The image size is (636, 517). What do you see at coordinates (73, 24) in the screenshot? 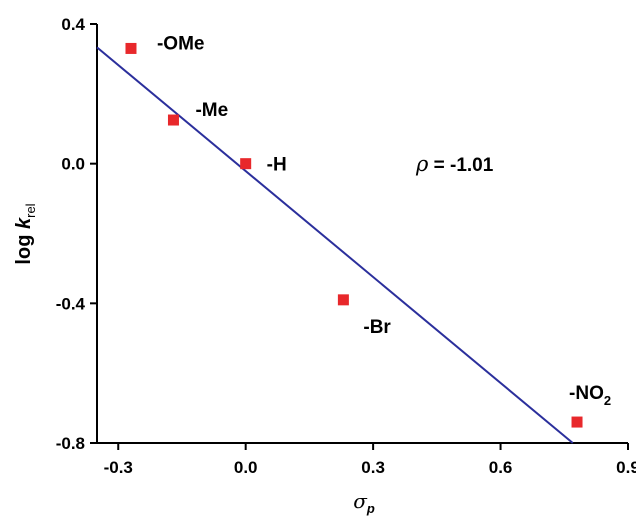
I see `y-tick-label: 0.4` at bounding box center [73, 24].